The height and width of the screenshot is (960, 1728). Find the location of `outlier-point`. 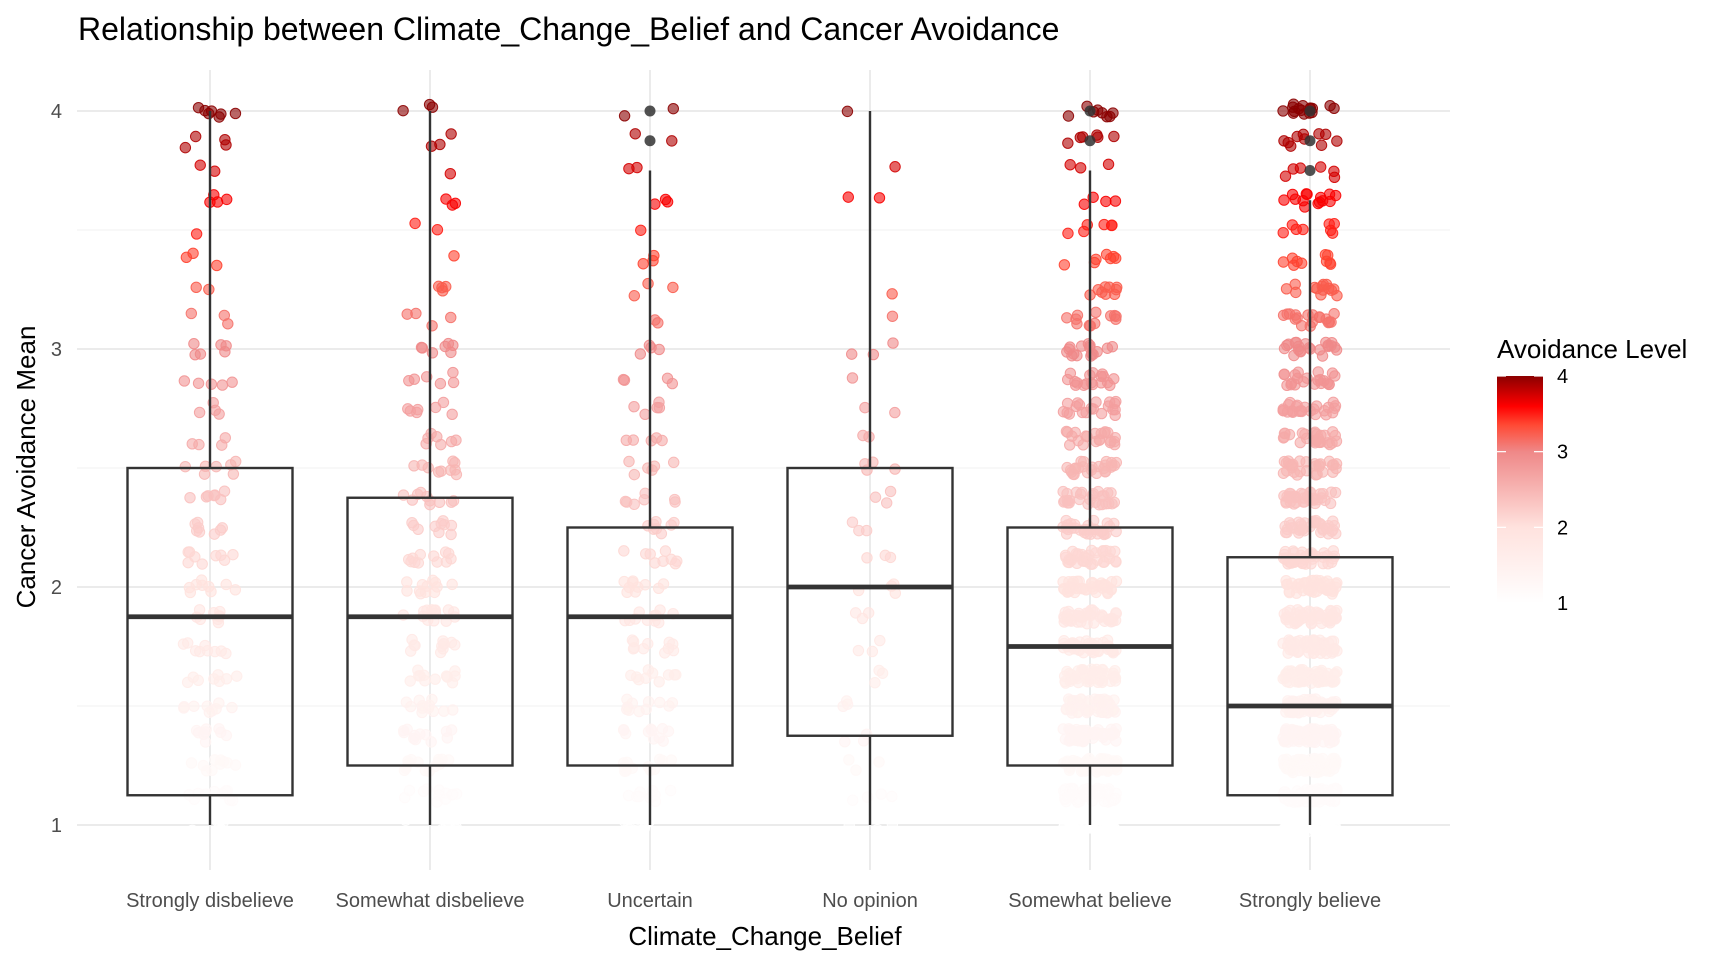

outlier-point is located at coordinates (1090, 141).